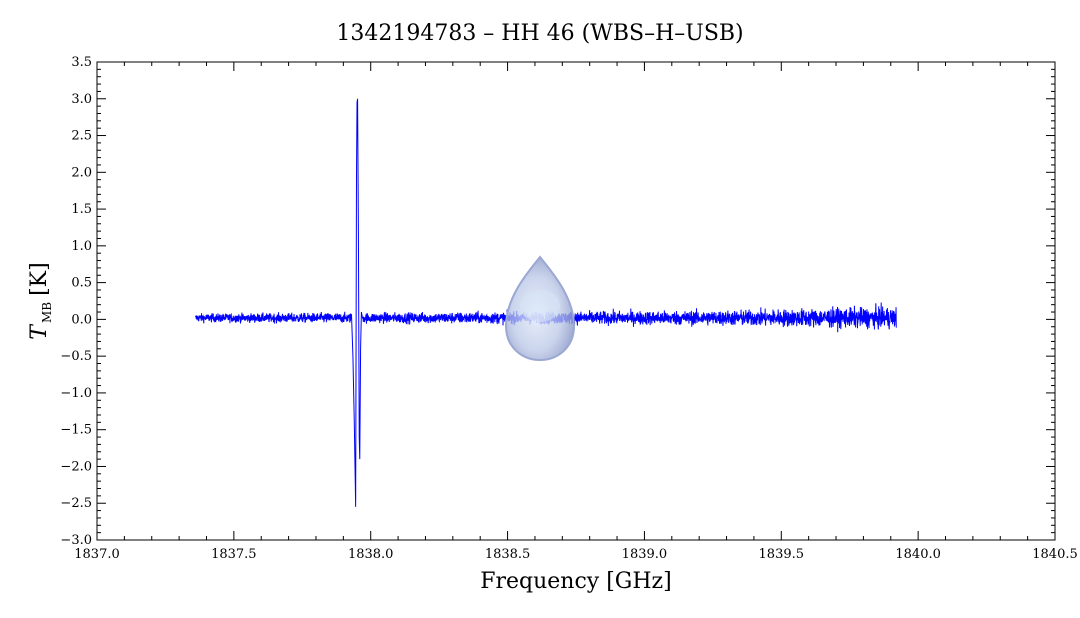 Image resolution: width=1080 pixels, height=618 pixels. What do you see at coordinates (81, 209) in the screenshot?
I see `y-tick-label: 1.5` at bounding box center [81, 209].